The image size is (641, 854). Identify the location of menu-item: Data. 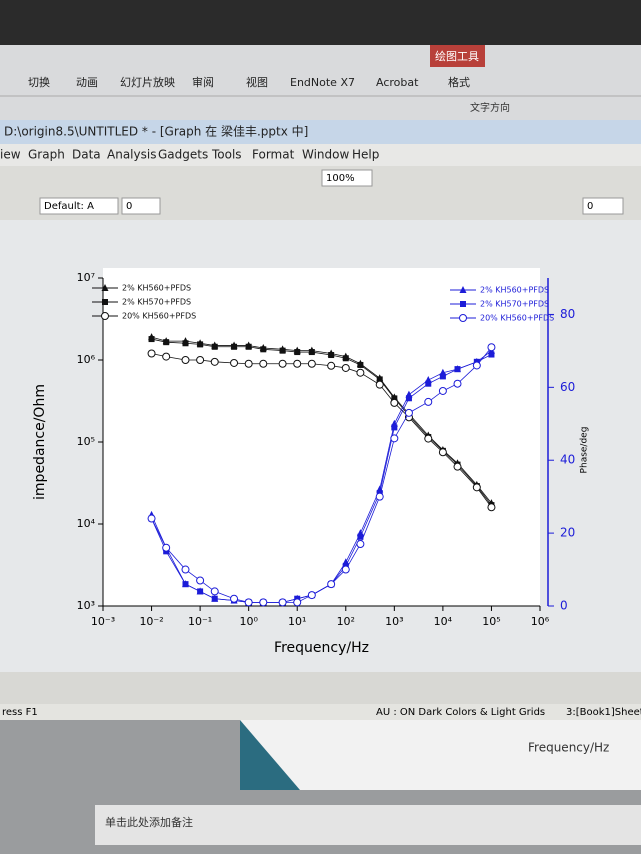
(86, 155).